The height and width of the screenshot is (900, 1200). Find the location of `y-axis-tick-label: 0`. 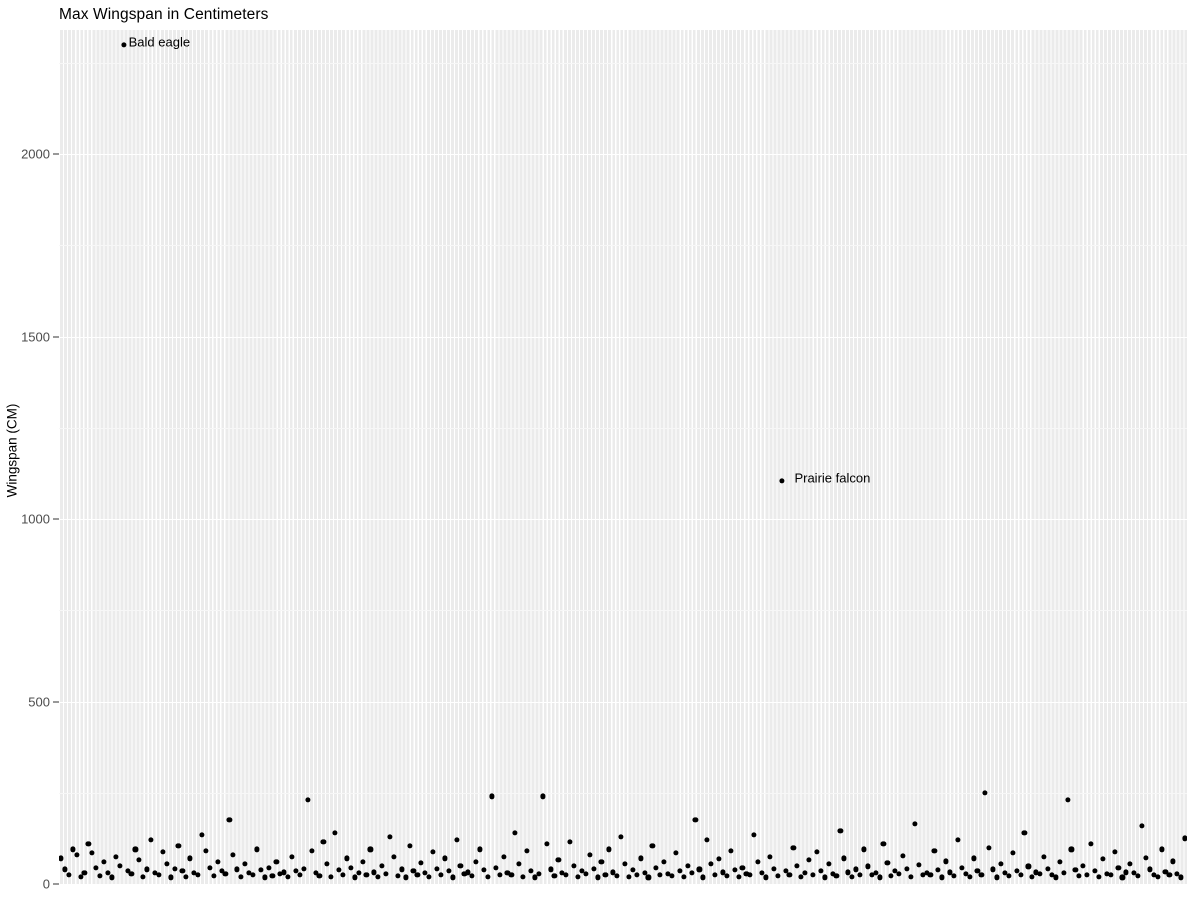

y-axis-tick-label: 0 is located at coordinates (46, 884).